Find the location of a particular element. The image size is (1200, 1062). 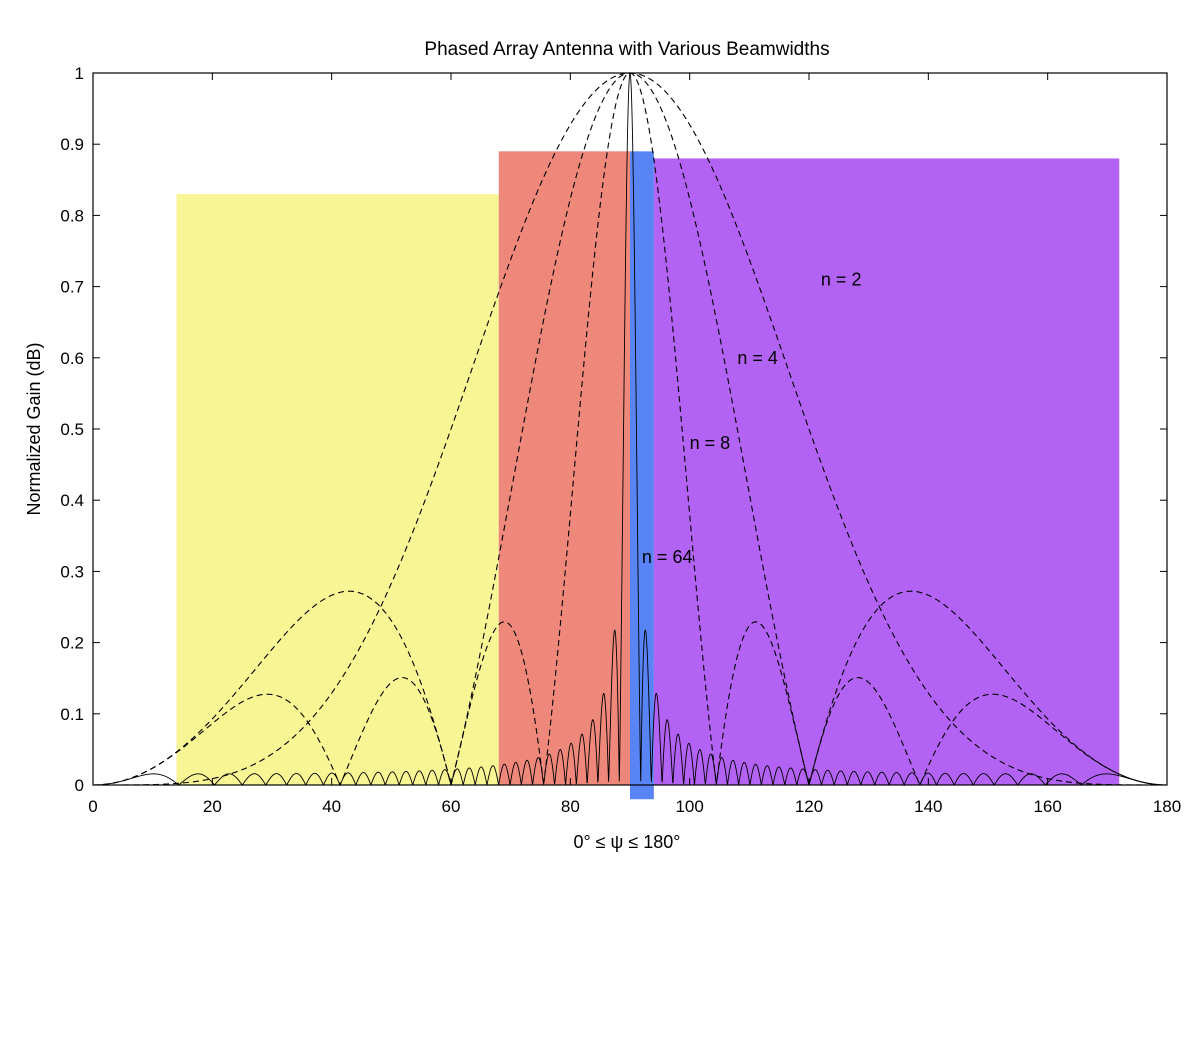

series-label-n4: n = 4 is located at coordinates (757, 358).